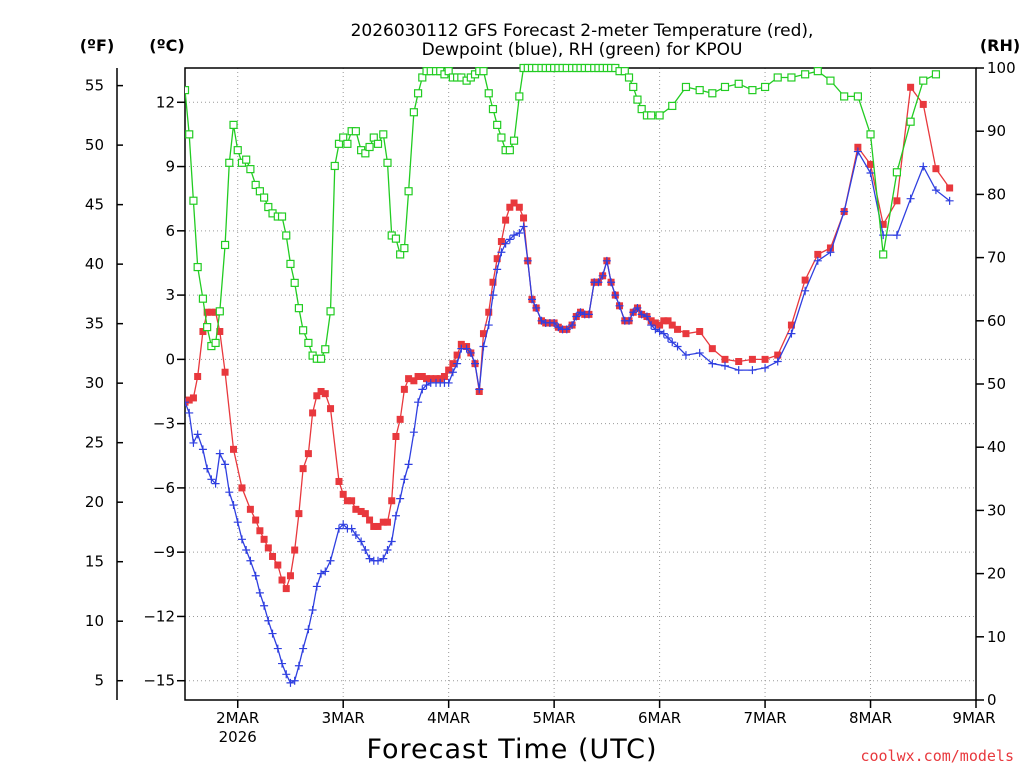 Image resolution: width=1024 pixels, height=768 pixels. Describe the element at coordinates (996, 194) in the screenshot. I see `rh-tick-label: 80` at that location.